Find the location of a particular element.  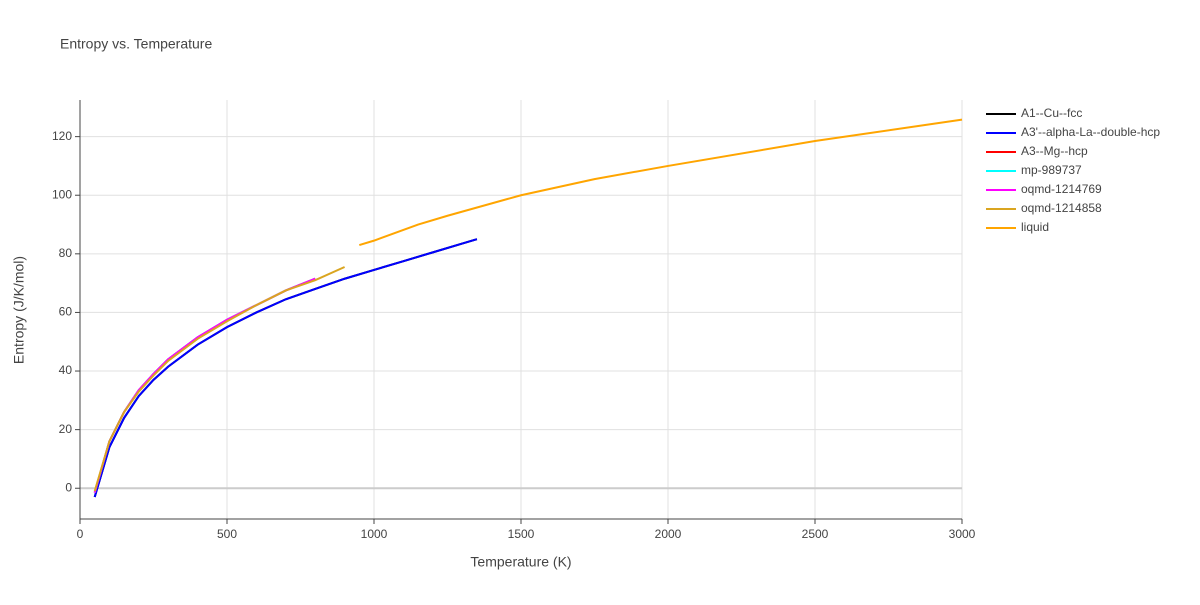

chart-title: Entropy vs. Temperature is located at coordinates (136, 44).